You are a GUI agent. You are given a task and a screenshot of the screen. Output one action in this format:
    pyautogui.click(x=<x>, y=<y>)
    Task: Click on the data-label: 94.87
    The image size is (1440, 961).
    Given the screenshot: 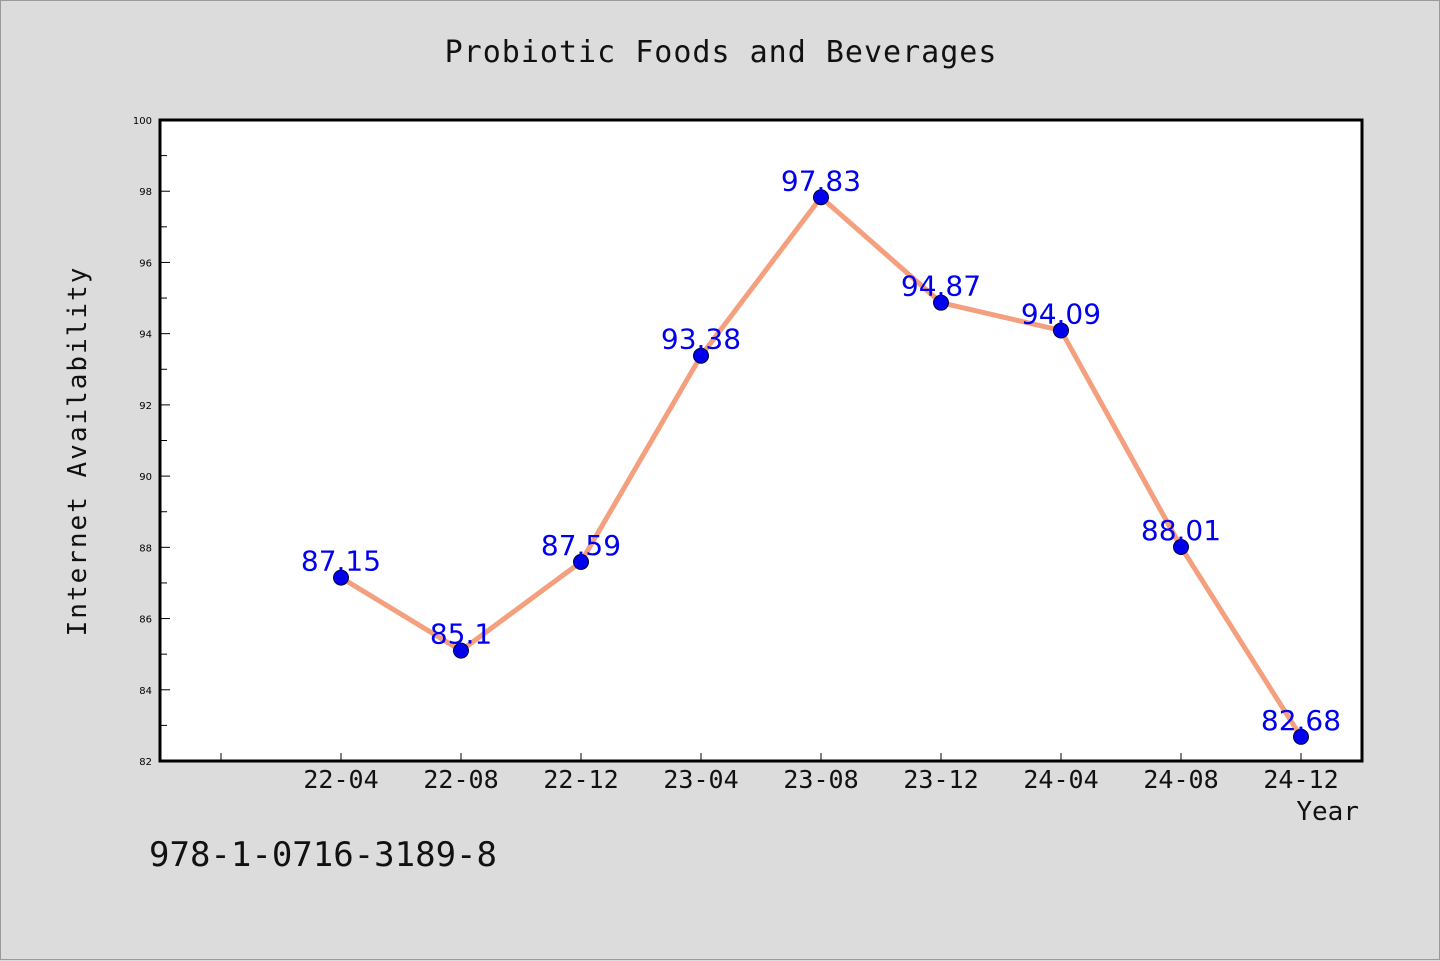 What is the action you would take?
    pyautogui.click(x=941, y=286)
    